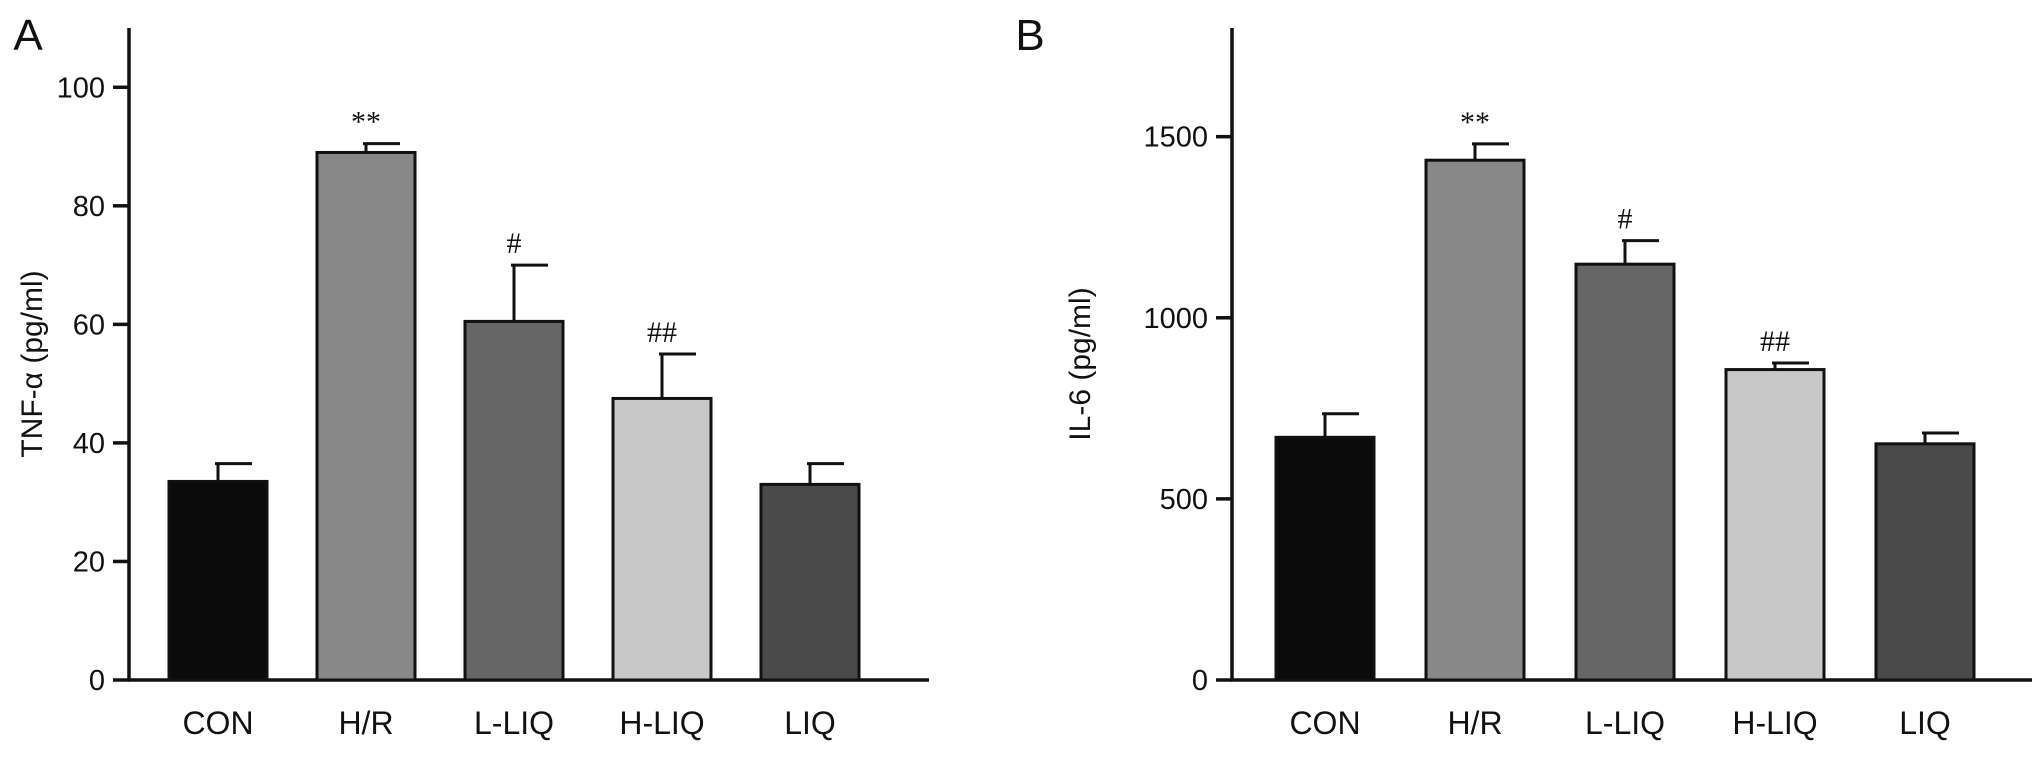 This screenshot has width=2032, height=765. I want to click on panel-letter: B, so click(1029, 35).